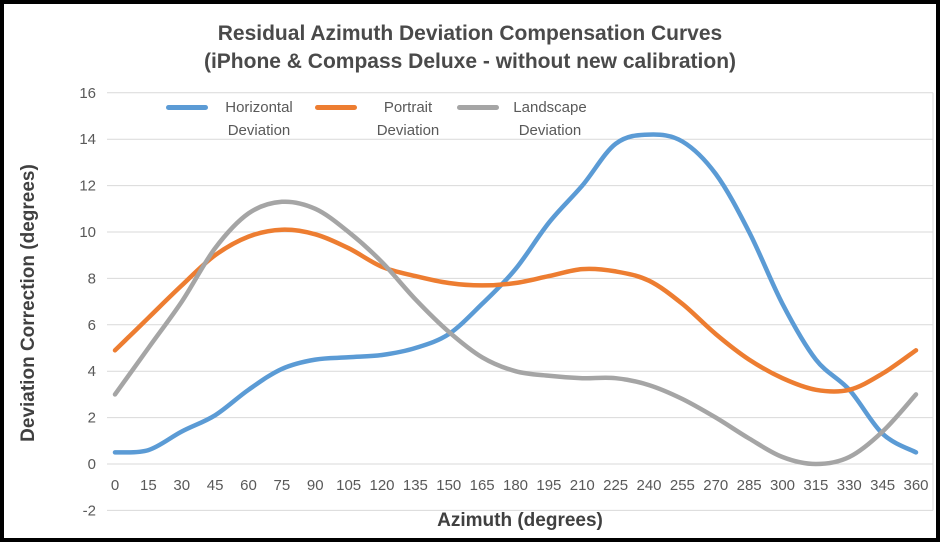 The width and height of the screenshot is (940, 542). I want to click on x-tick-label: 330, so click(849, 485).